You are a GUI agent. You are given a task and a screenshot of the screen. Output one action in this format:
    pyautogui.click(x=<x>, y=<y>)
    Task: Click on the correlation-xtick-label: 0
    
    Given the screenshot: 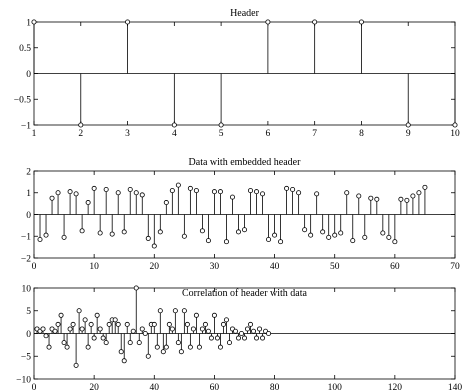 What is the action you would take?
    pyautogui.click(x=34, y=387)
    